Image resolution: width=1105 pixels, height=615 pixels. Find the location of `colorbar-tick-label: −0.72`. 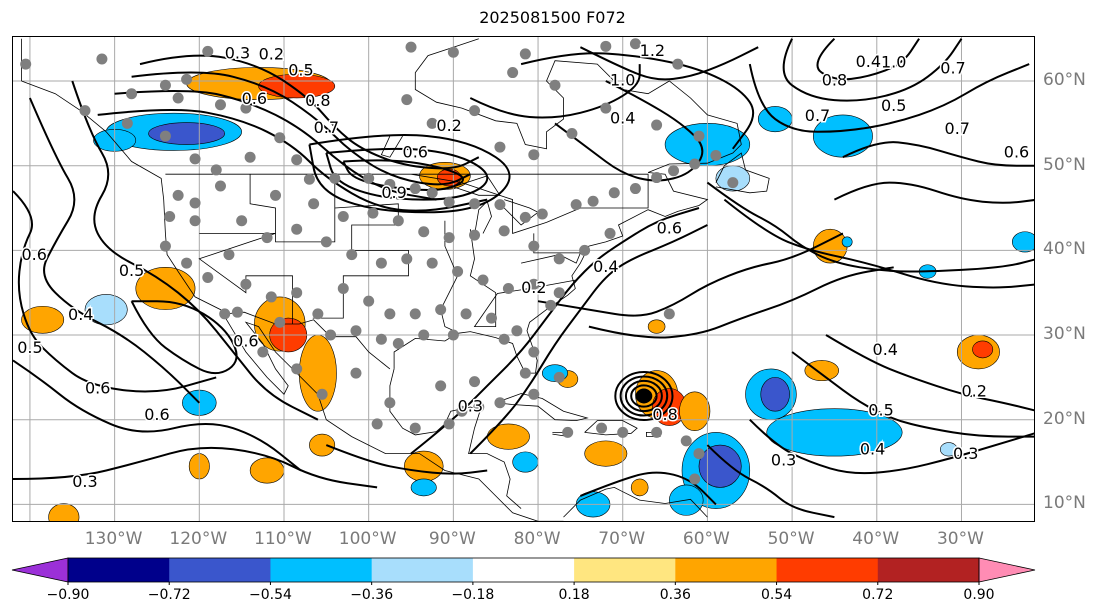

colorbar-tick-label: −0.72 is located at coordinates (169, 595).